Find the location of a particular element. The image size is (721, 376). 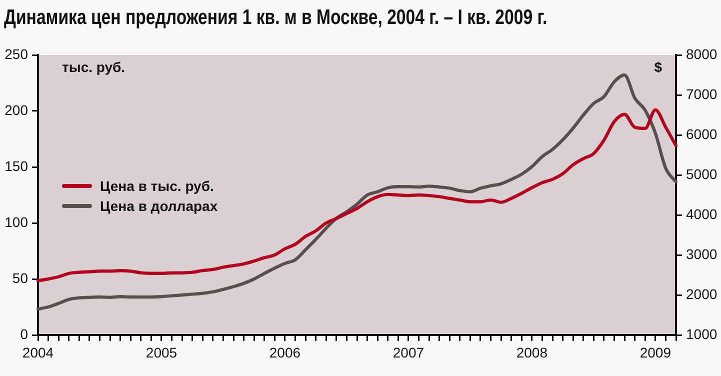

x-tick-label: 2009 is located at coordinates (656, 352).